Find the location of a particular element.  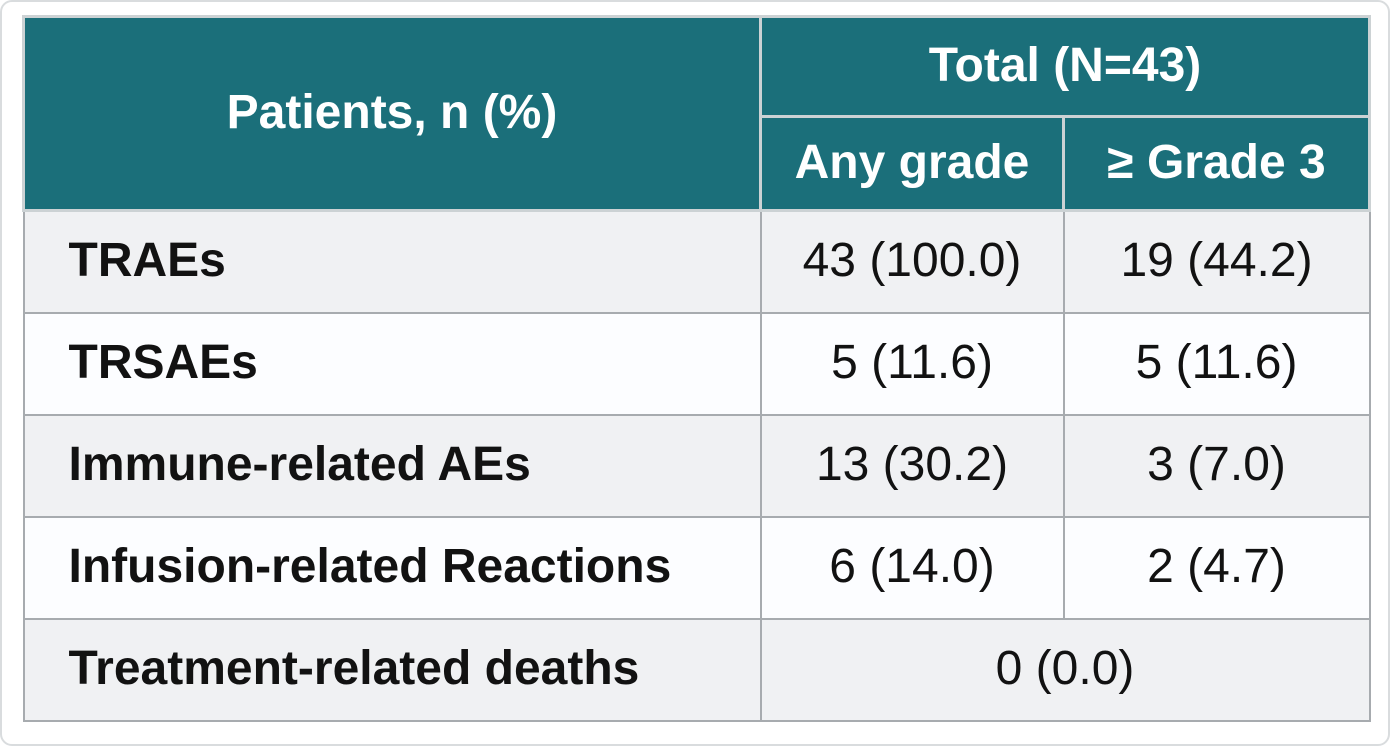

value-cell-grade3-plus: 19 (44.2) is located at coordinates (1216, 261).